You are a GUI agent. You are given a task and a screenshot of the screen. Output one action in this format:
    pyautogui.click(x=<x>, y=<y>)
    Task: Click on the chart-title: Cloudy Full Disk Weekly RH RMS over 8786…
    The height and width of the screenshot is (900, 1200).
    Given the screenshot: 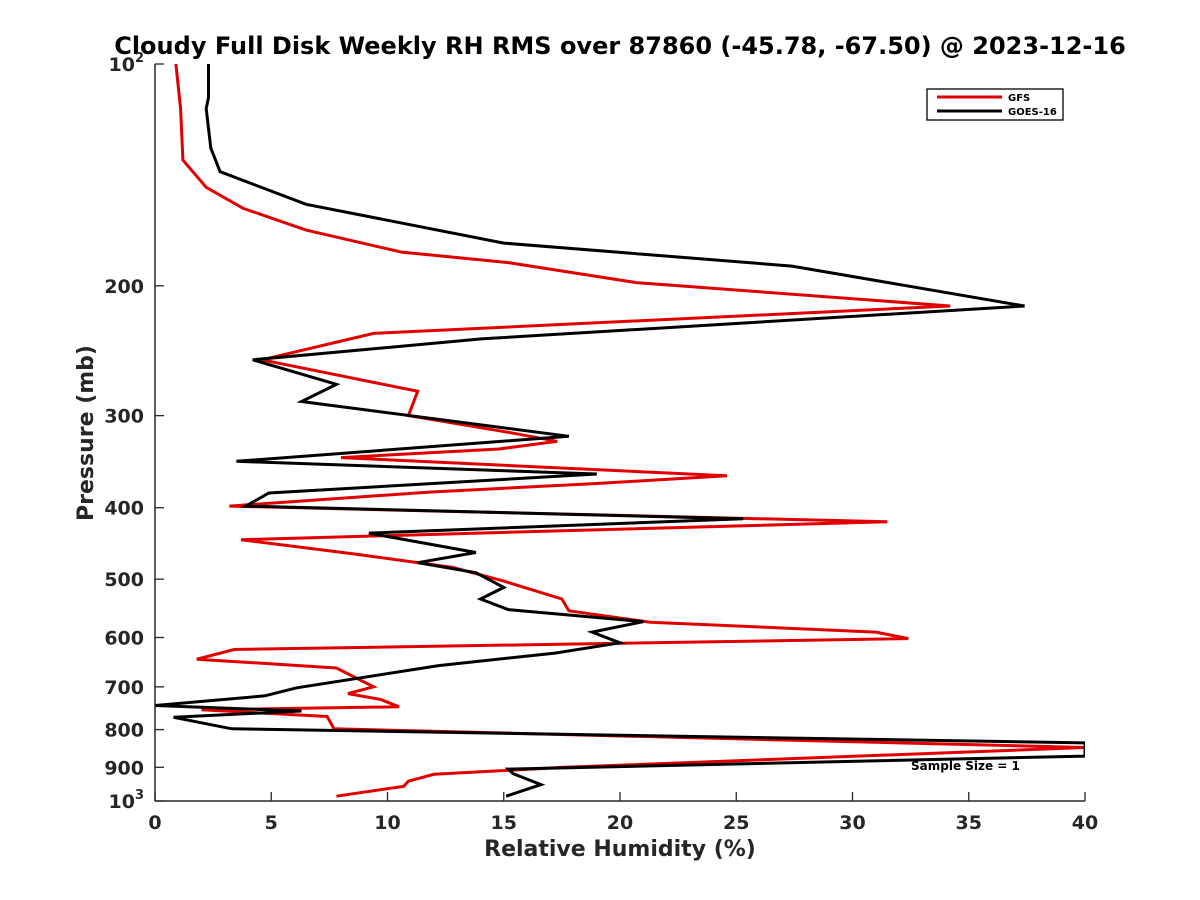 What is the action you would take?
    pyautogui.click(x=620, y=46)
    